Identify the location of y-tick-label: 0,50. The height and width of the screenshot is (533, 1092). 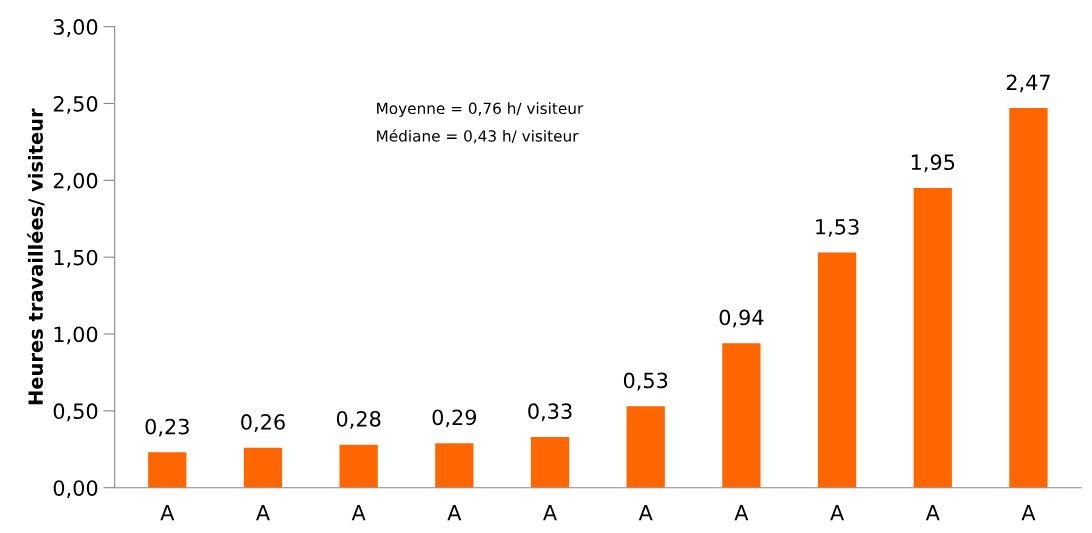
(75, 412).